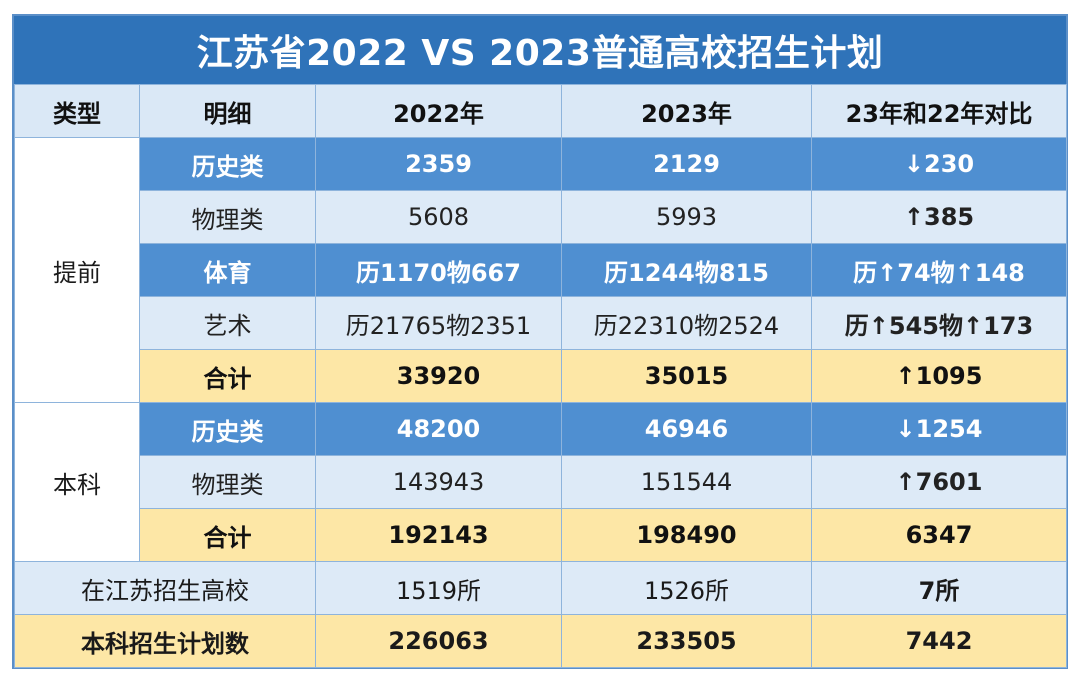 The width and height of the screenshot is (1080, 683). What do you see at coordinates (438, 482) in the screenshot?
I see `value-2022: 143943` at bounding box center [438, 482].